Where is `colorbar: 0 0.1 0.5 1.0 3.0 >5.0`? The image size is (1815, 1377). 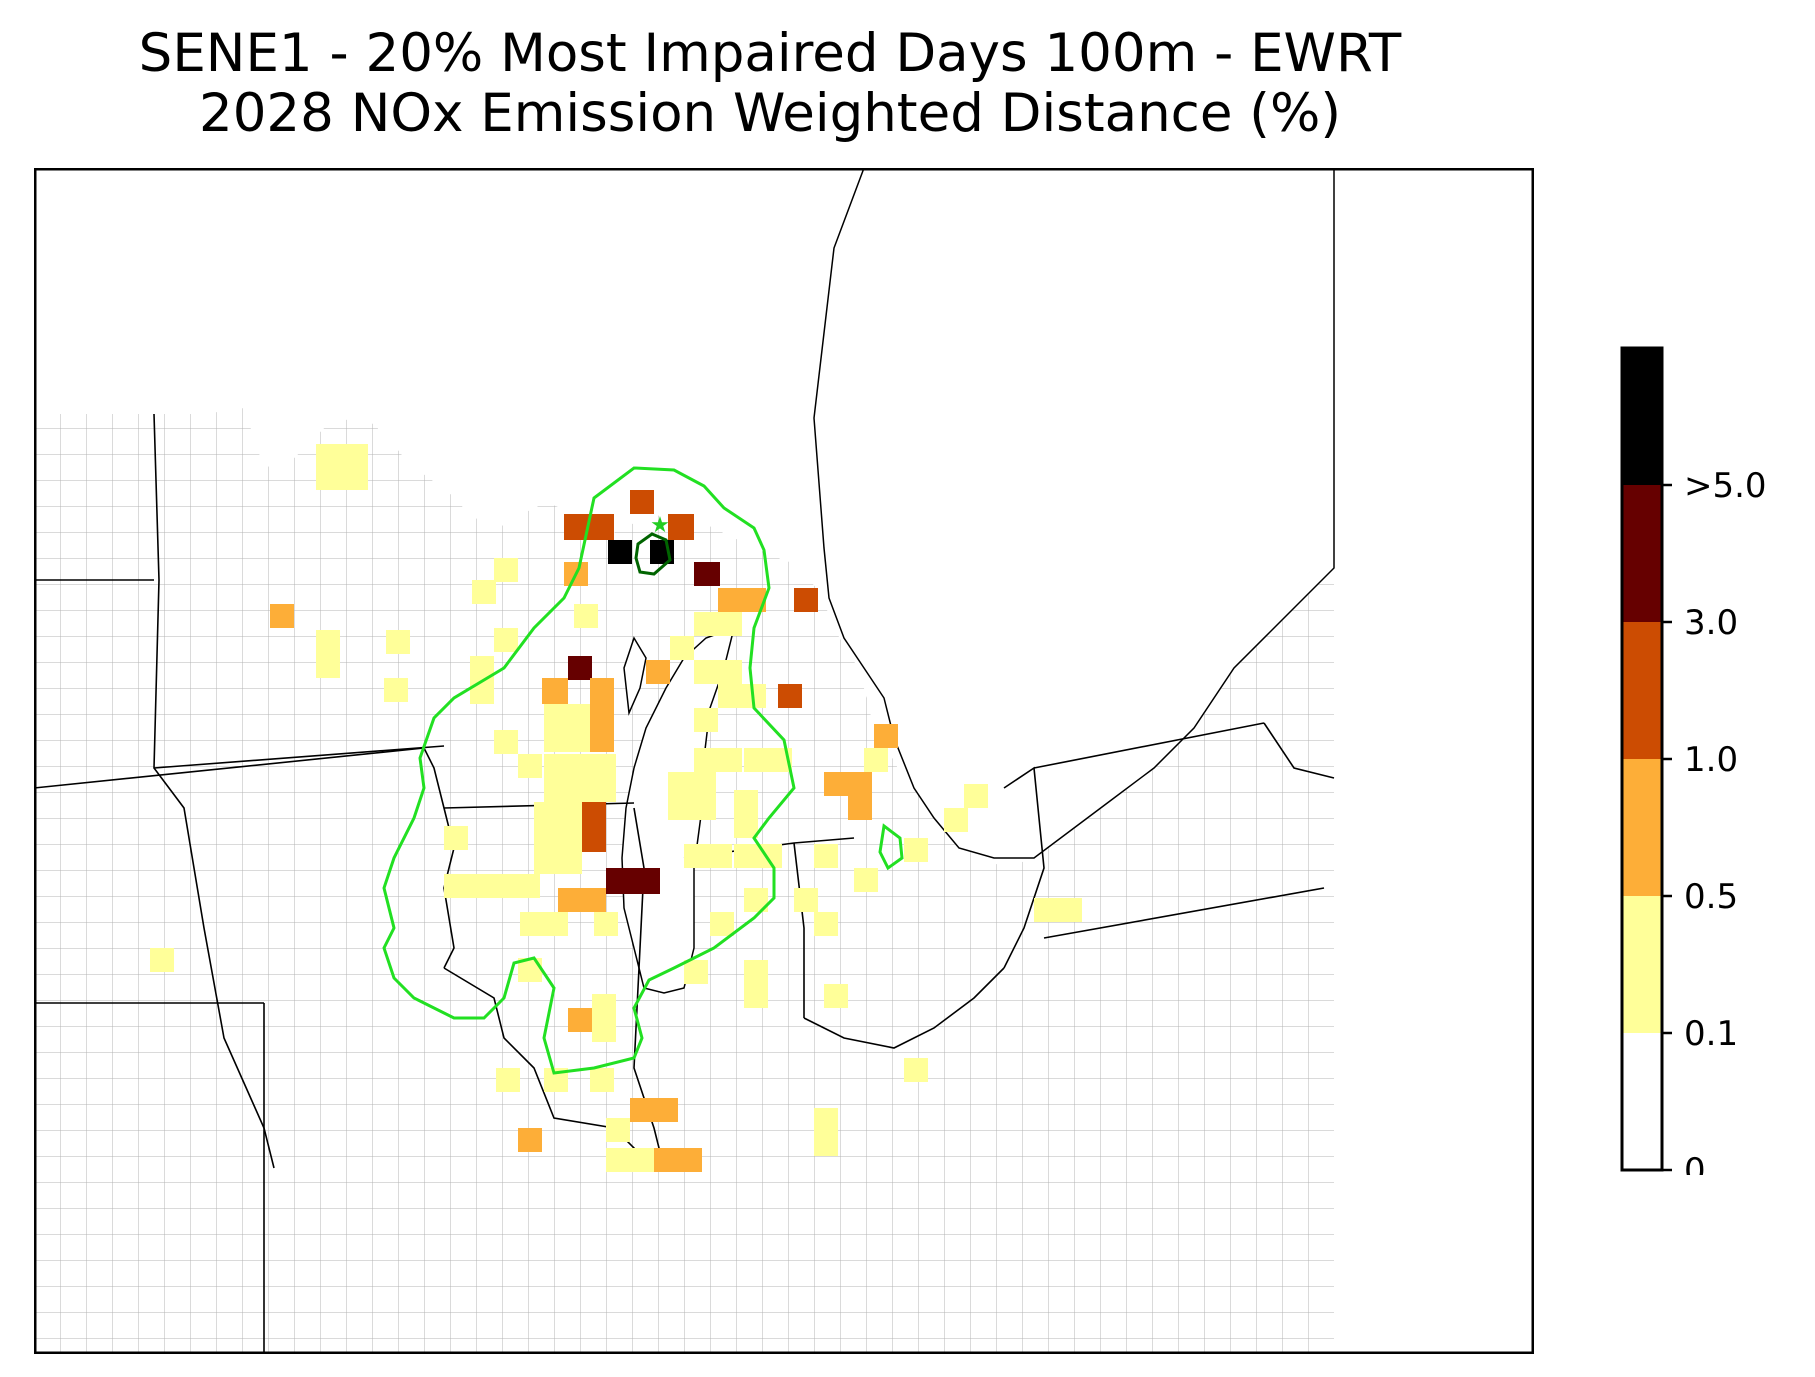 colorbar: 0 0.1 0.5 1.0 3.0 >5.0 is located at coordinates (1693, 760).